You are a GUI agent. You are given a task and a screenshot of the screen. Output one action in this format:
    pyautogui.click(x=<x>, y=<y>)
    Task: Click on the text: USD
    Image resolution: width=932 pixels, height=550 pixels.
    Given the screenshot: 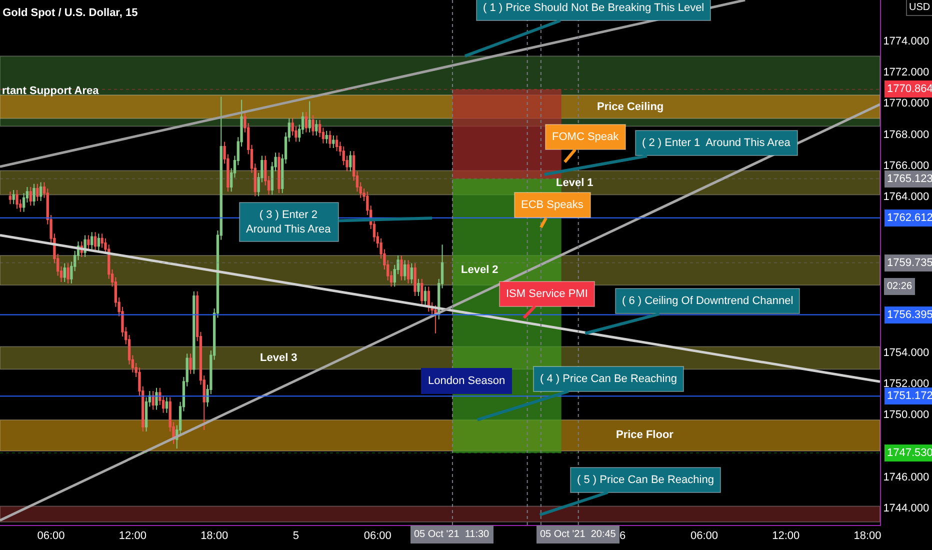 What is the action you would take?
    pyautogui.click(x=919, y=7)
    